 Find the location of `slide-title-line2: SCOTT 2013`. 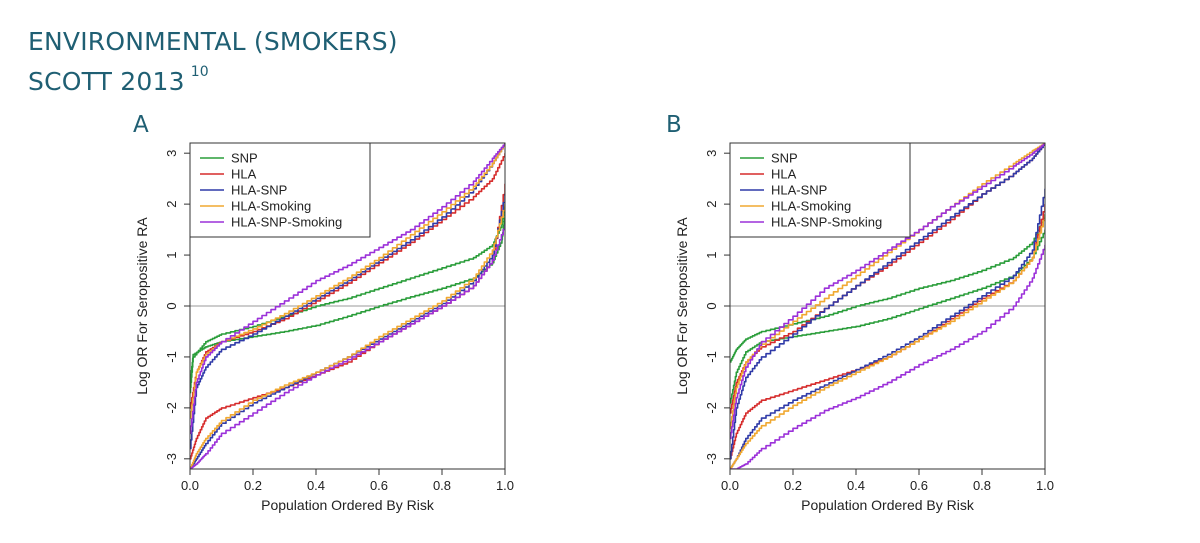

slide-title-line2: SCOTT 2013 is located at coordinates (106, 81).